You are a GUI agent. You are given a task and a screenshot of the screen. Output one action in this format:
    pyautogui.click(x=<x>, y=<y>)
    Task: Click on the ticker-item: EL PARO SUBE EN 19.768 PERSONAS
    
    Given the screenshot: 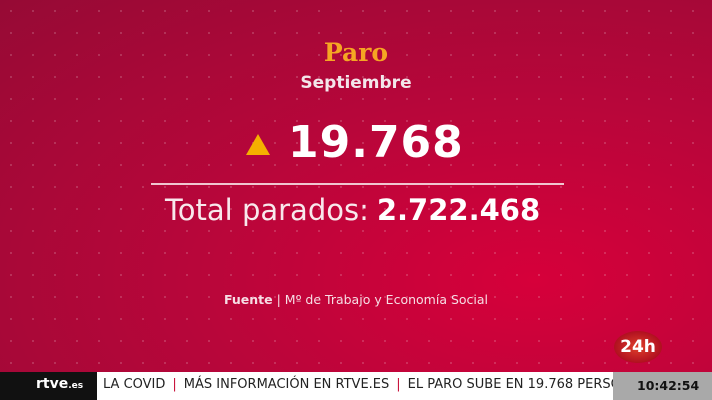 What is the action you would take?
    pyautogui.click(x=510, y=384)
    